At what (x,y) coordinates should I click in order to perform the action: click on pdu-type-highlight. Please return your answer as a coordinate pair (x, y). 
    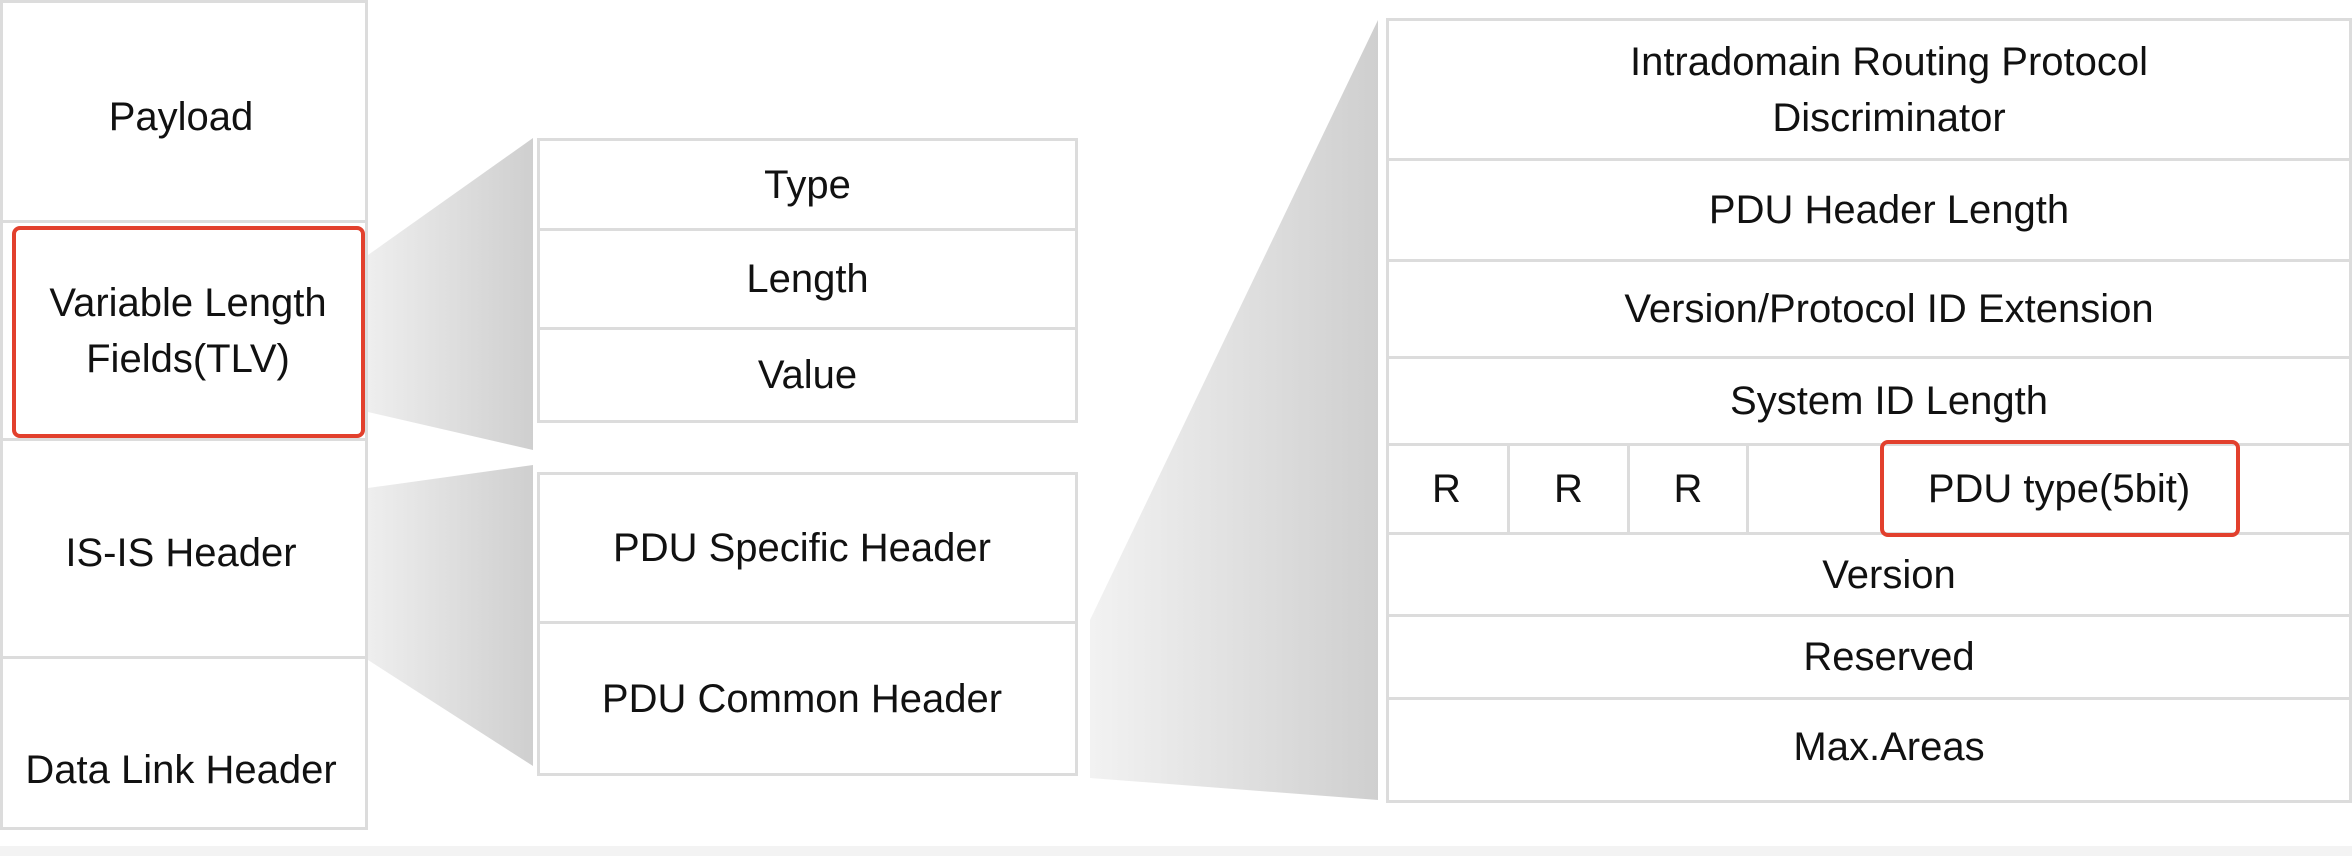
    Looking at the image, I should click on (2060, 488).